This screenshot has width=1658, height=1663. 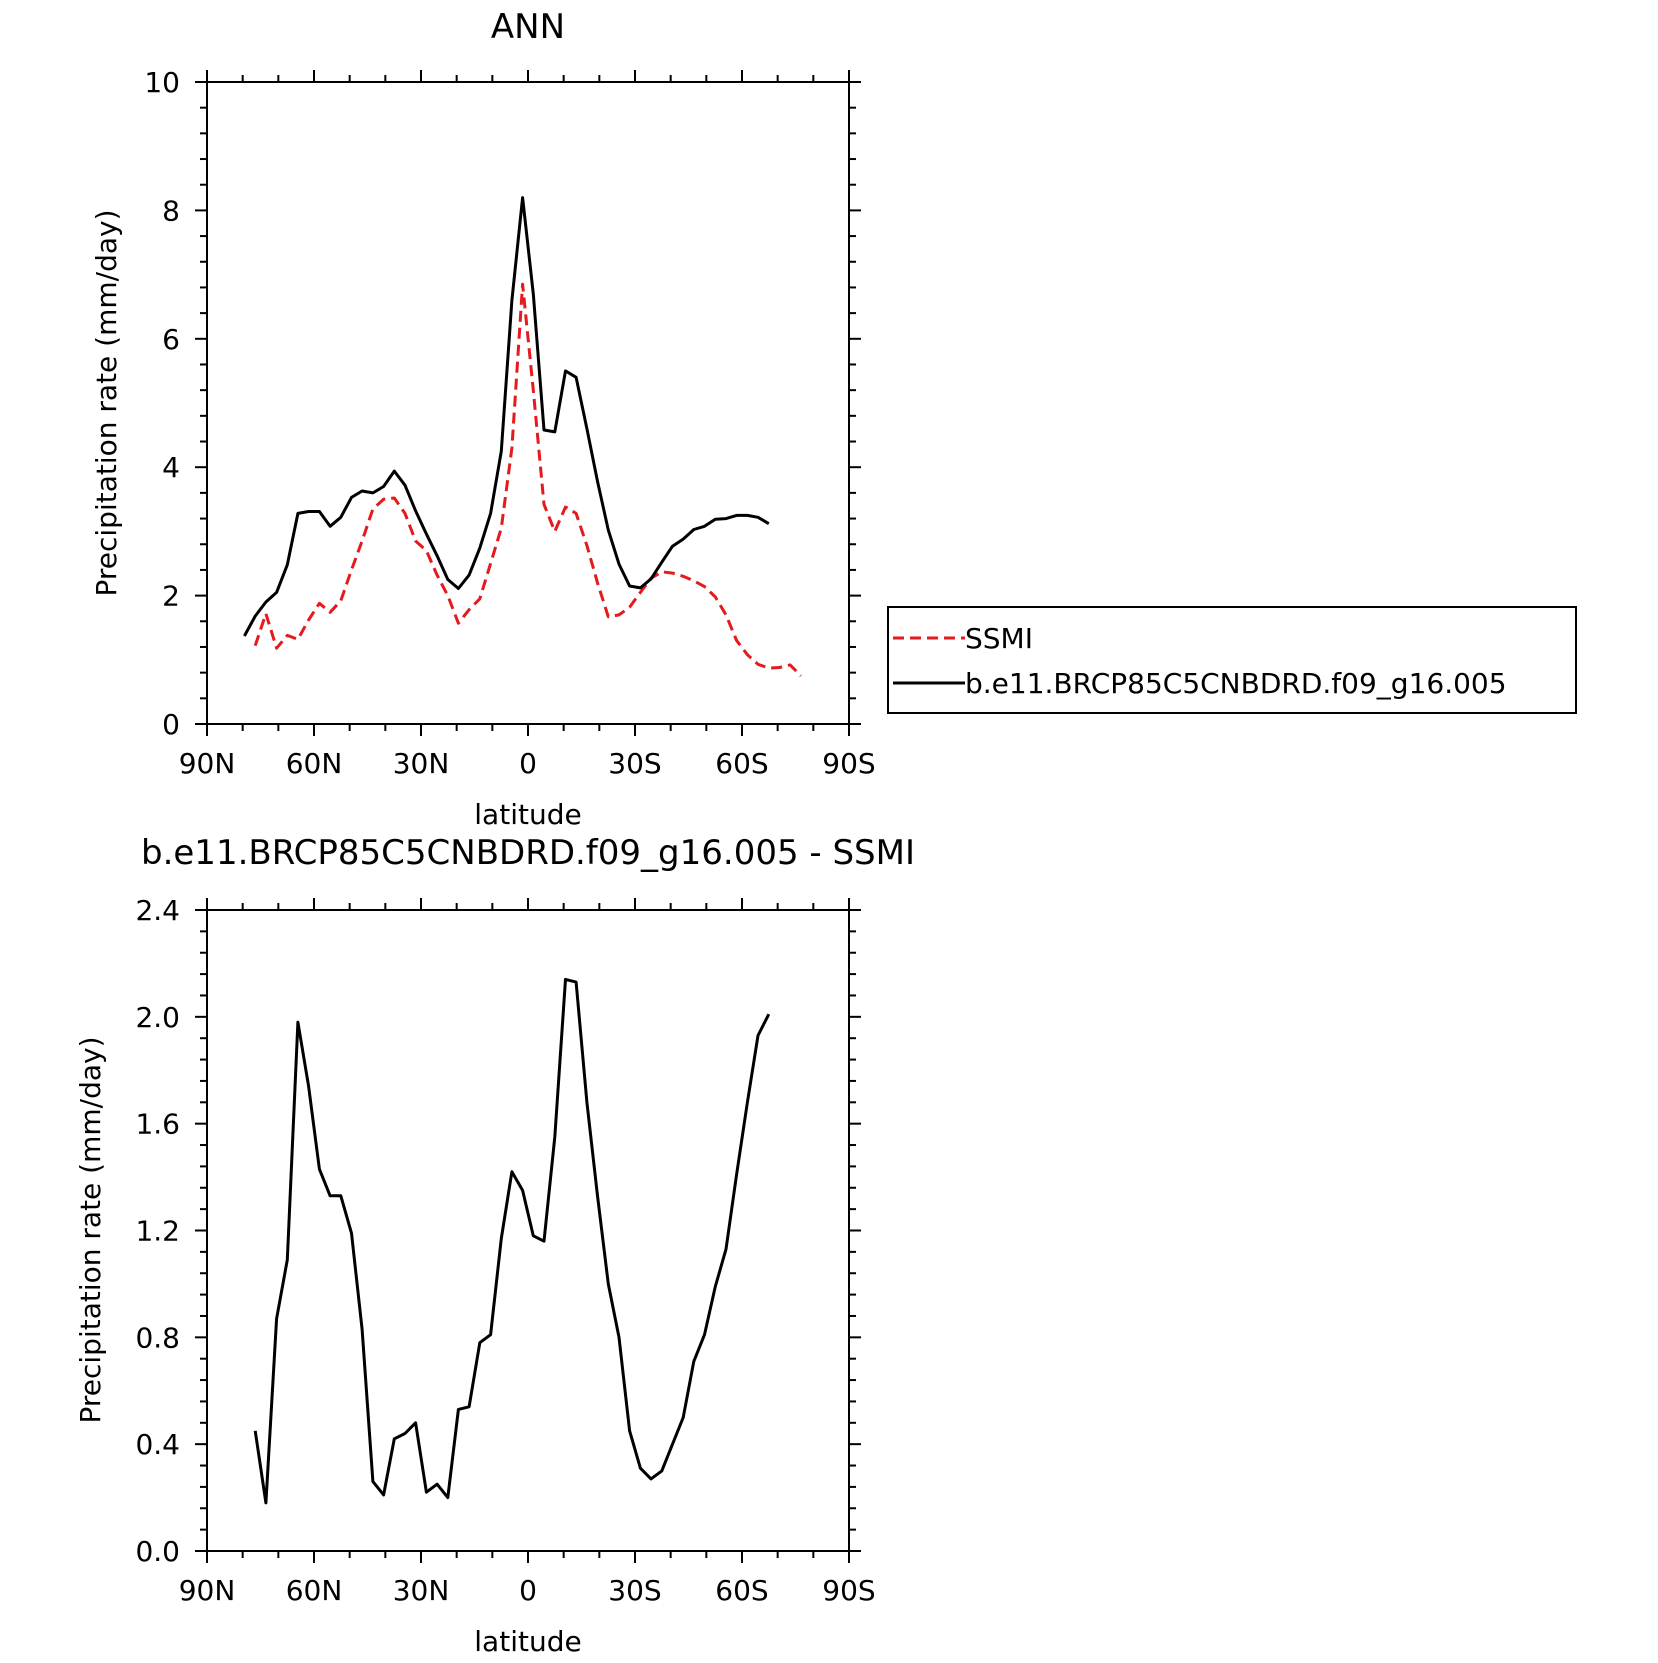 I want to click on legend-label-model: b.e11.BRCP85C5CNBDRD.f09_g16.005, so click(x=1236, y=683).